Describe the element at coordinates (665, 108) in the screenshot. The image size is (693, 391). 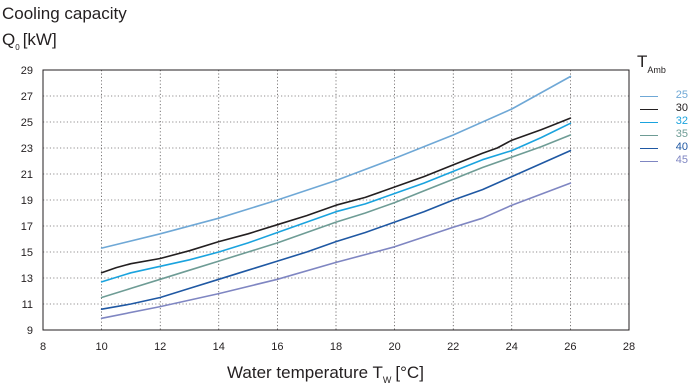
I see `legend-item-30: 30` at that location.